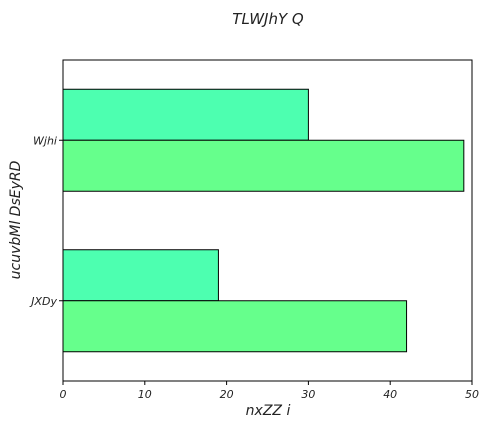 The image size is (488, 427). I want to click on x-tick-label: 20, so click(227, 394).